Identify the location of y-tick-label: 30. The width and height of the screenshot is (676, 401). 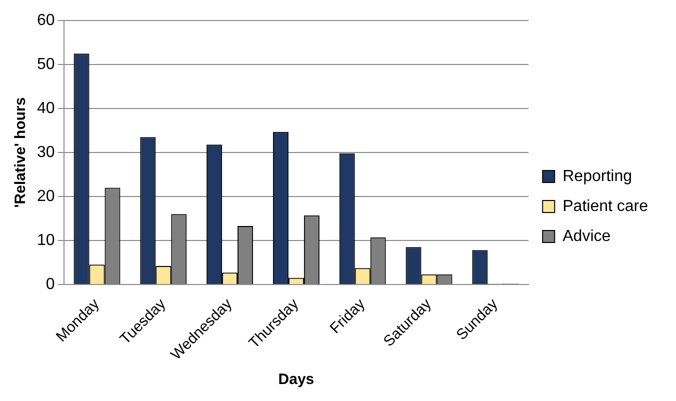
(46, 152).